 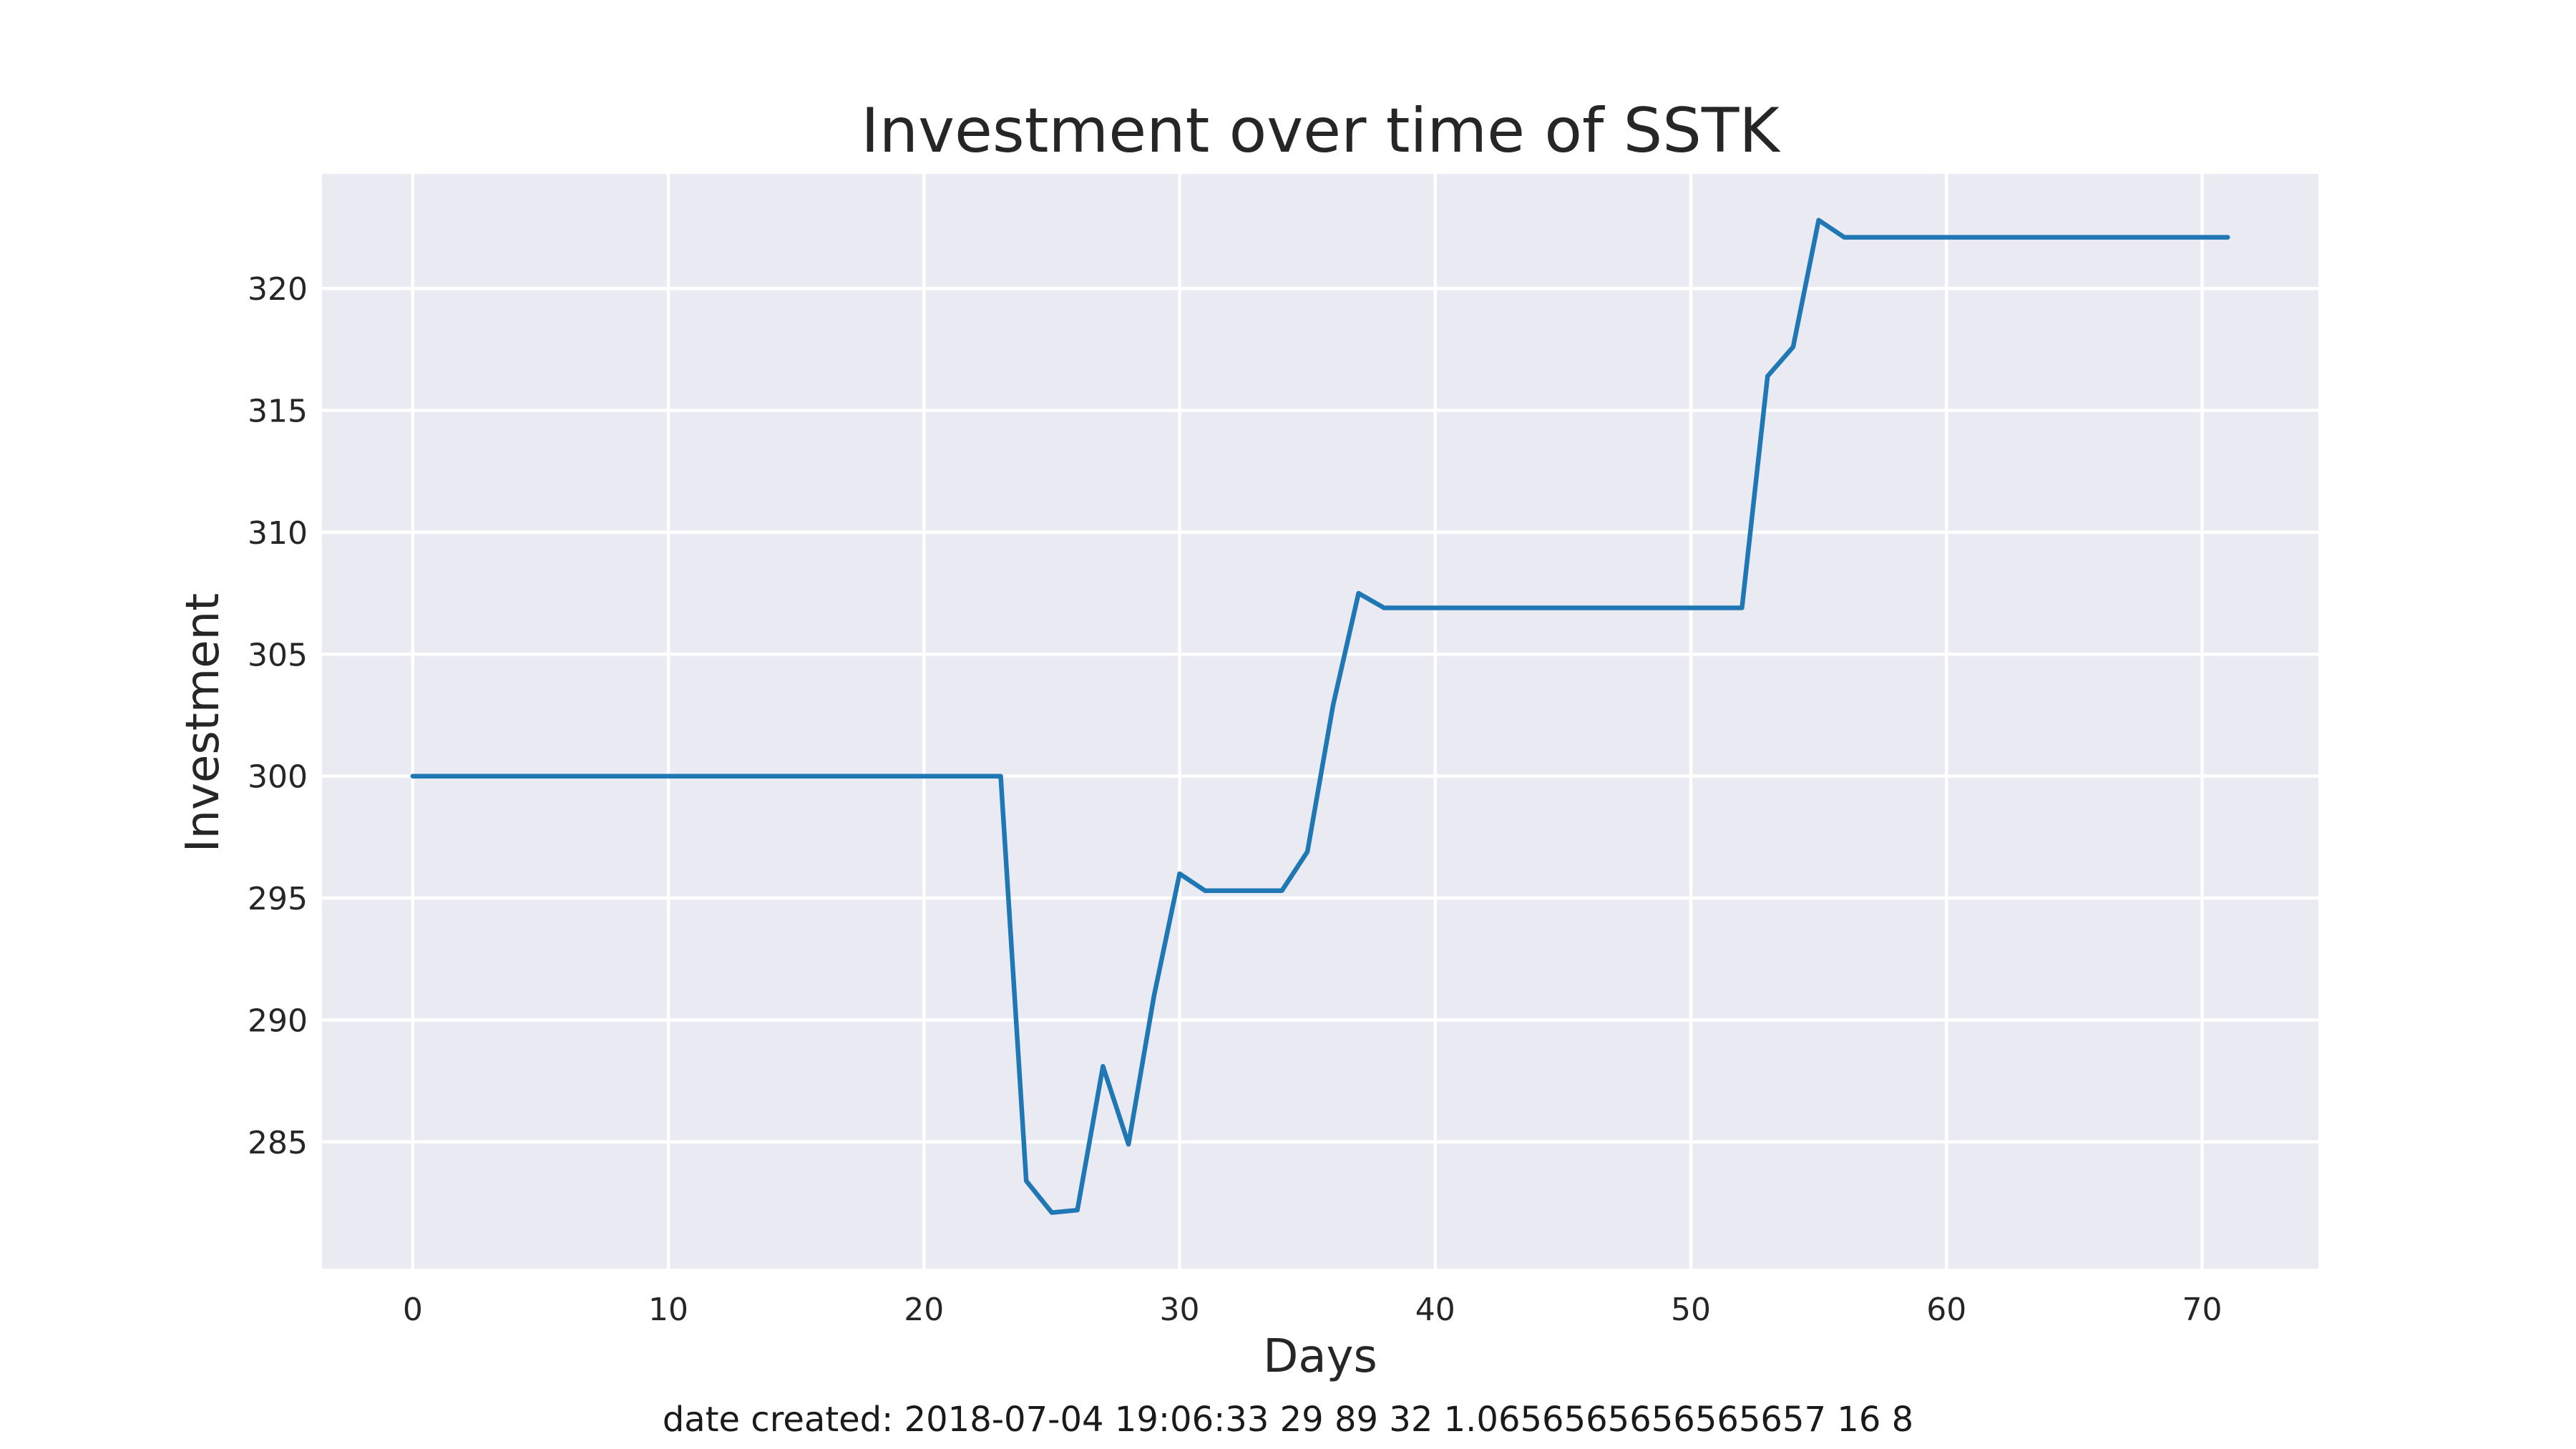 I want to click on x-tick-label: 20, so click(x=924, y=1310).